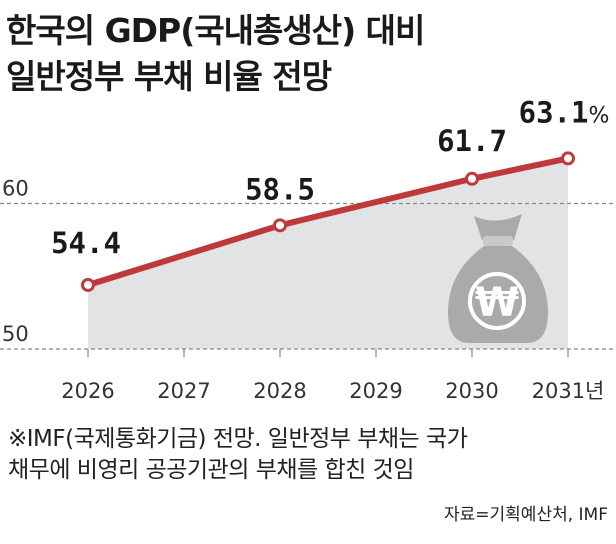 This screenshot has height=544, width=616. I want to click on data-label: 58.5, so click(280, 189).